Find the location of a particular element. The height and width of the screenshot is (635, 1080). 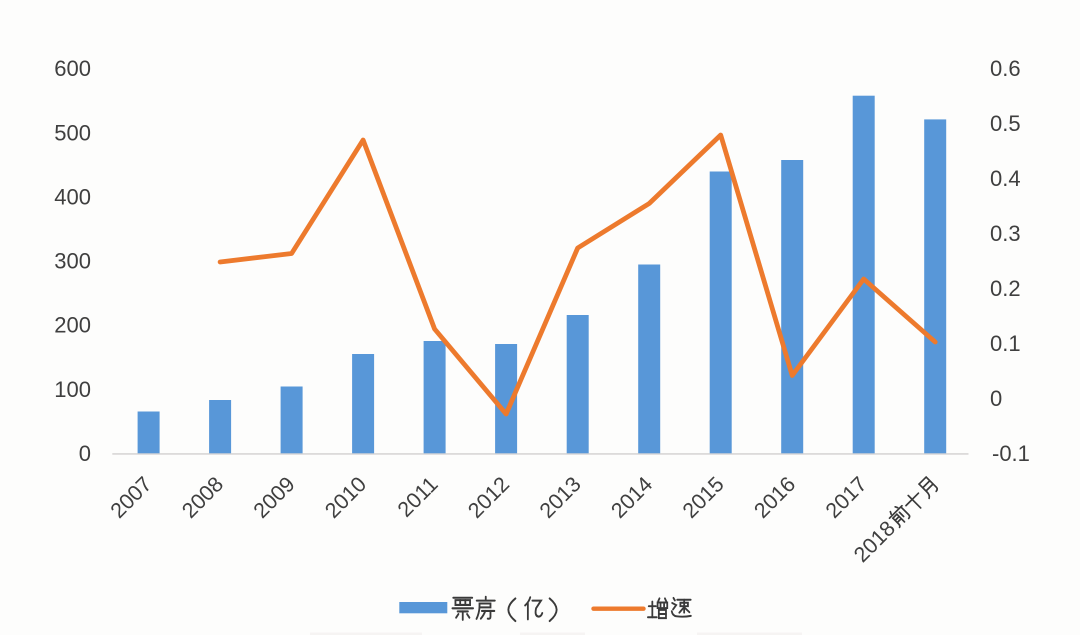

svg-text: 0.2 is located at coordinates (1005, 288).